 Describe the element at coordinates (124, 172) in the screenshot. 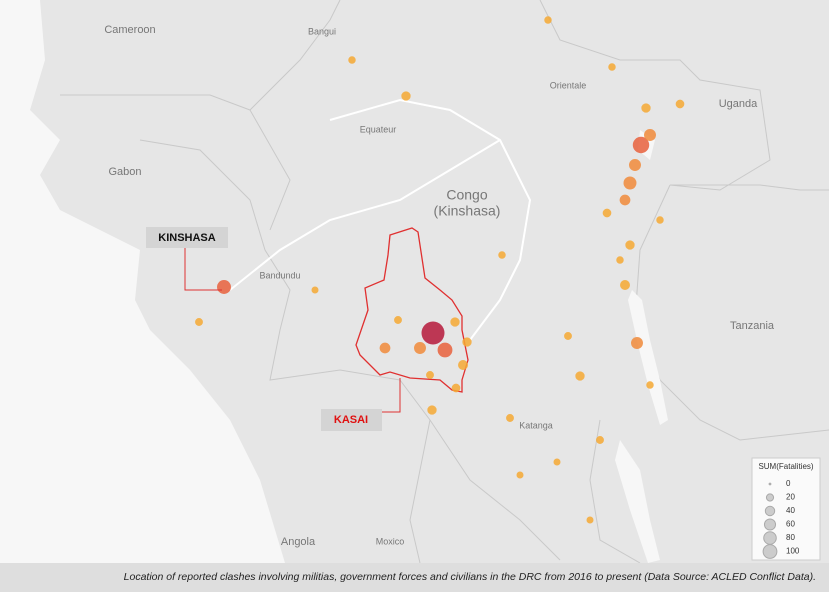

I see `place-label: Gabon` at that location.